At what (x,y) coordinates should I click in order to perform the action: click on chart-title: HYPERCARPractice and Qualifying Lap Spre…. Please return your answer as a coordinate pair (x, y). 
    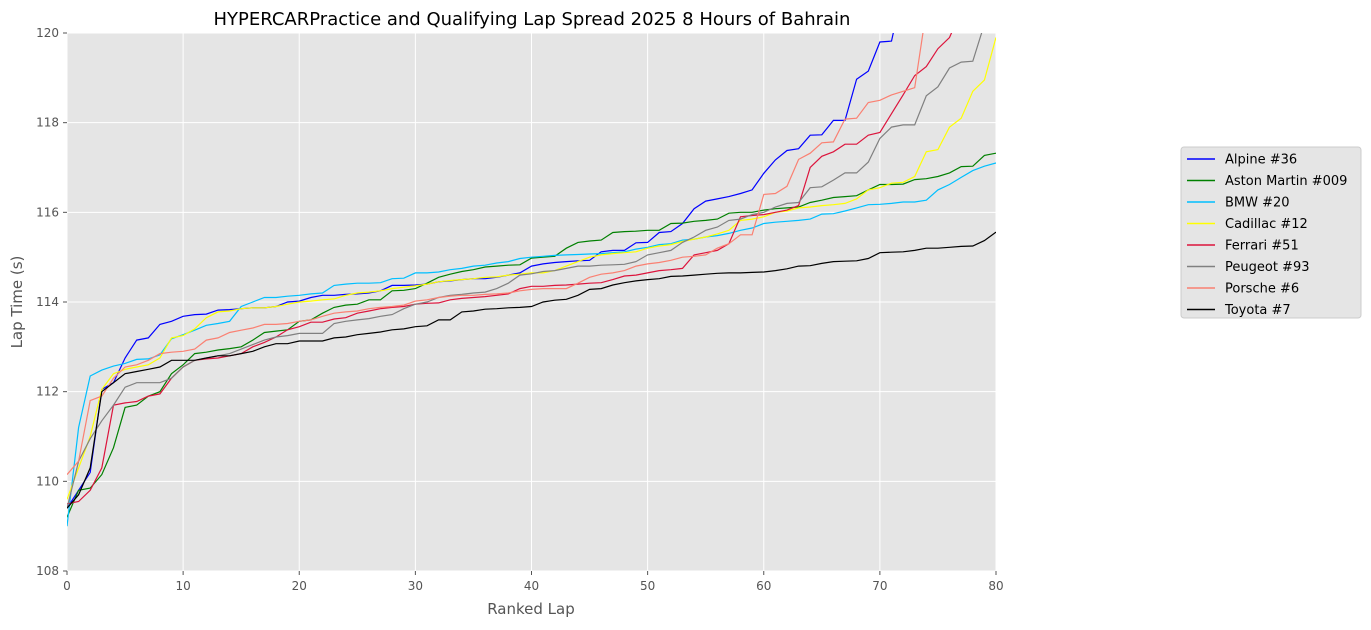
    Looking at the image, I should click on (532, 19).